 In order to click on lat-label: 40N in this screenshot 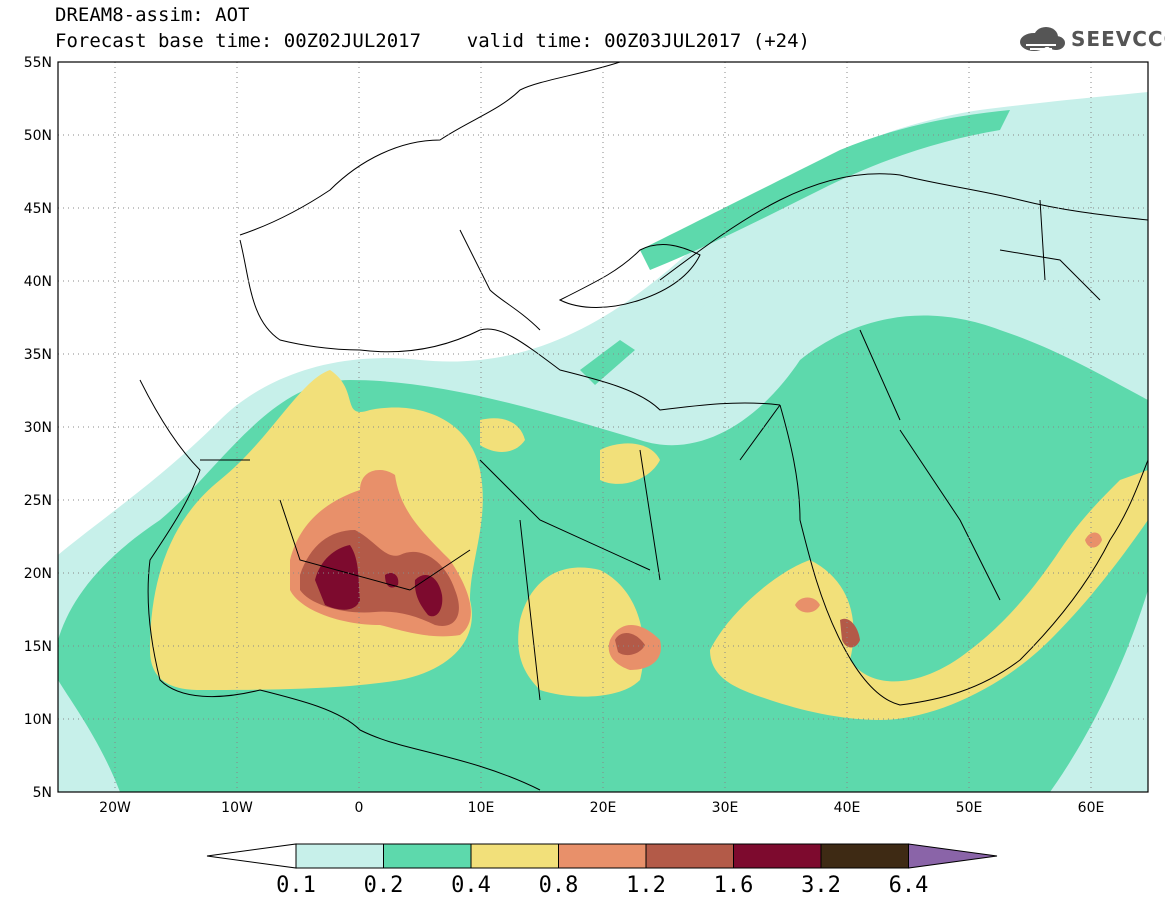, I will do `click(38, 282)`.